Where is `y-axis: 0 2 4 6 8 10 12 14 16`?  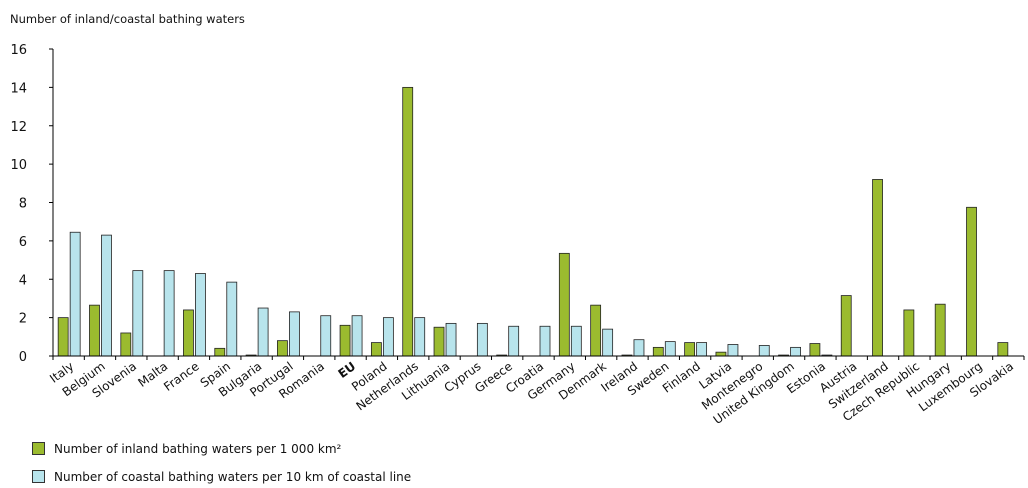
y-axis: 0 2 4 6 8 10 12 14 16 is located at coordinates (32, 204).